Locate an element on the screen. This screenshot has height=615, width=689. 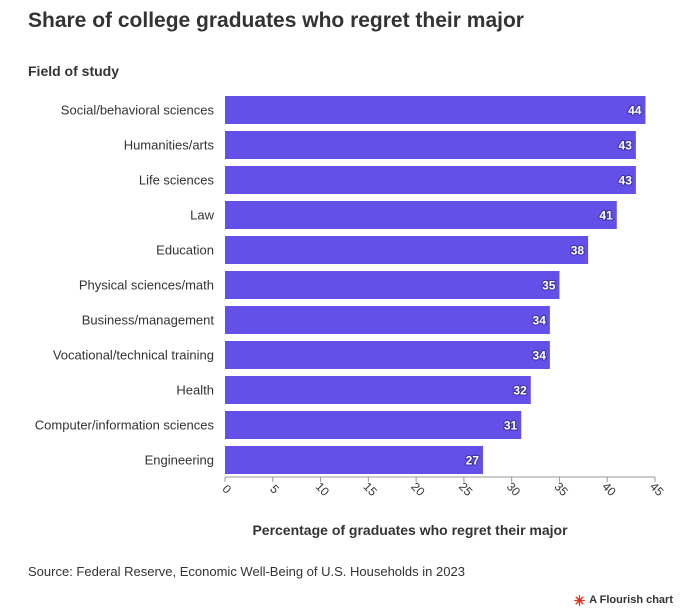
x-tick-label: 45 is located at coordinates (657, 489).